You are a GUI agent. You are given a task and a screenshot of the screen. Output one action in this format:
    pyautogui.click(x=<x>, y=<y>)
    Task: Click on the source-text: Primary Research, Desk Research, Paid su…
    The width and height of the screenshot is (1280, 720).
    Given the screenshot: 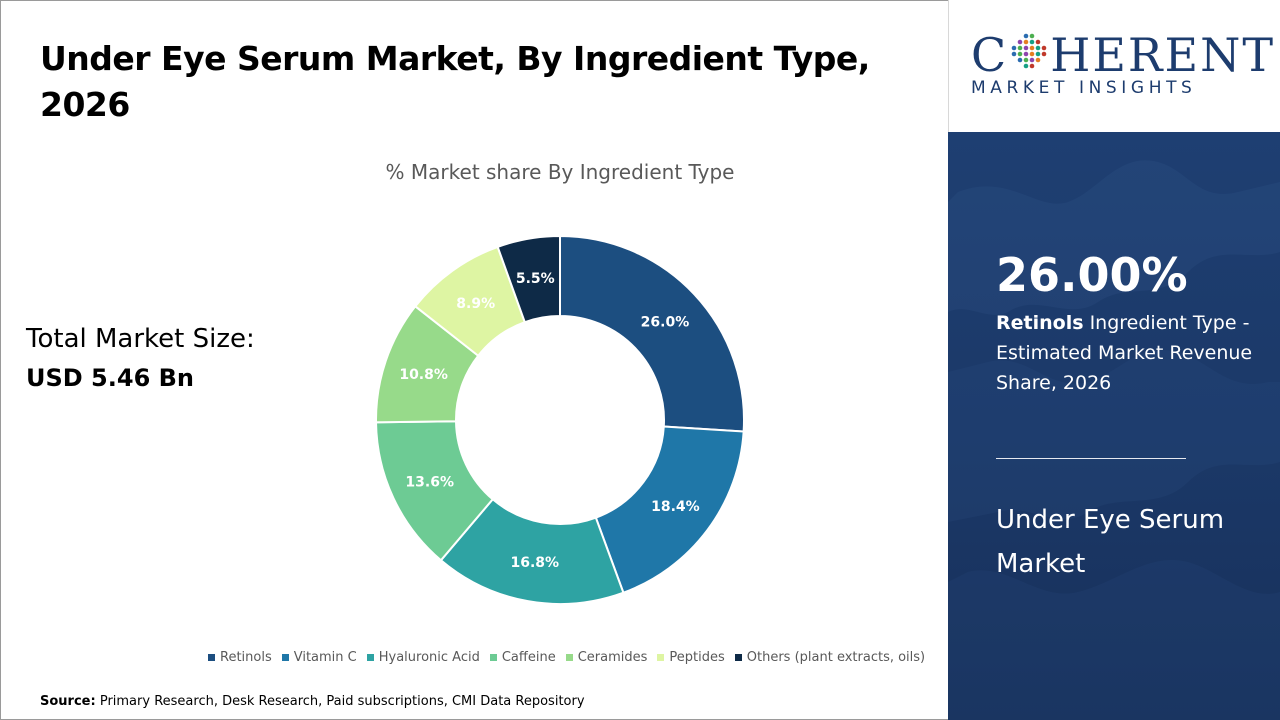 What is the action you would take?
    pyautogui.click(x=342, y=701)
    